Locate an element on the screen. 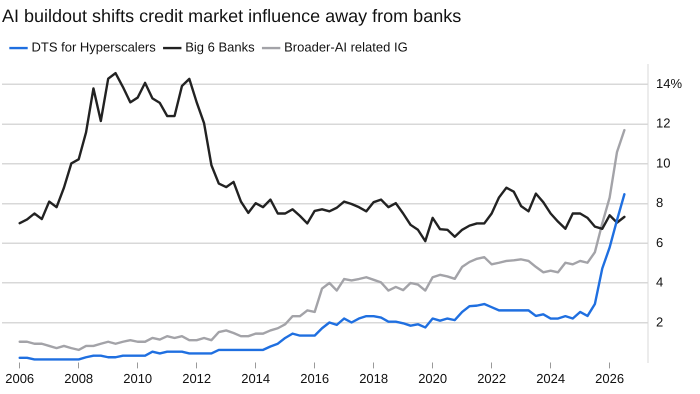 This screenshot has width=700, height=394. y-tick-label: 6 is located at coordinates (660, 242).